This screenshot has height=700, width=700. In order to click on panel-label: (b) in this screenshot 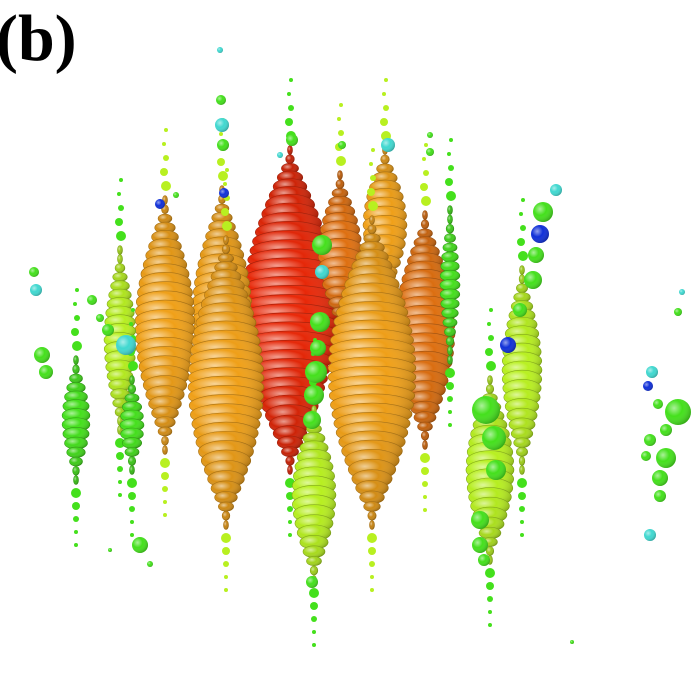, I will do `click(38, 38)`.